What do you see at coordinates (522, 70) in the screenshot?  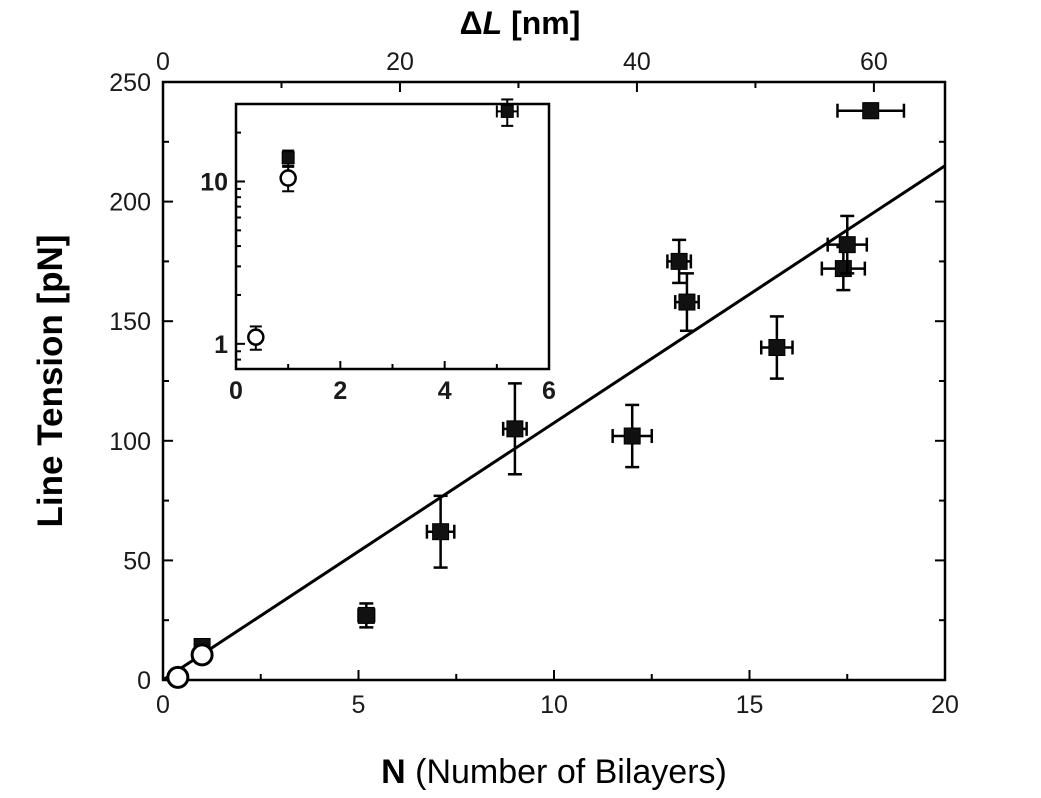 I see `main-top-x-ticks: 0 20 40 60` at bounding box center [522, 70].